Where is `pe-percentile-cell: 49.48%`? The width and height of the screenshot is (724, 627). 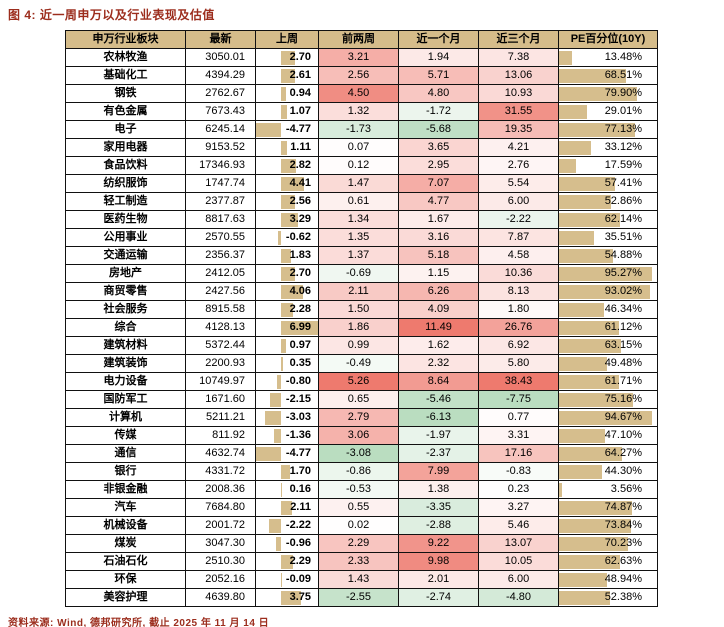
pe-percentile-cell: 49.48% is located at coordinates (608, 363).